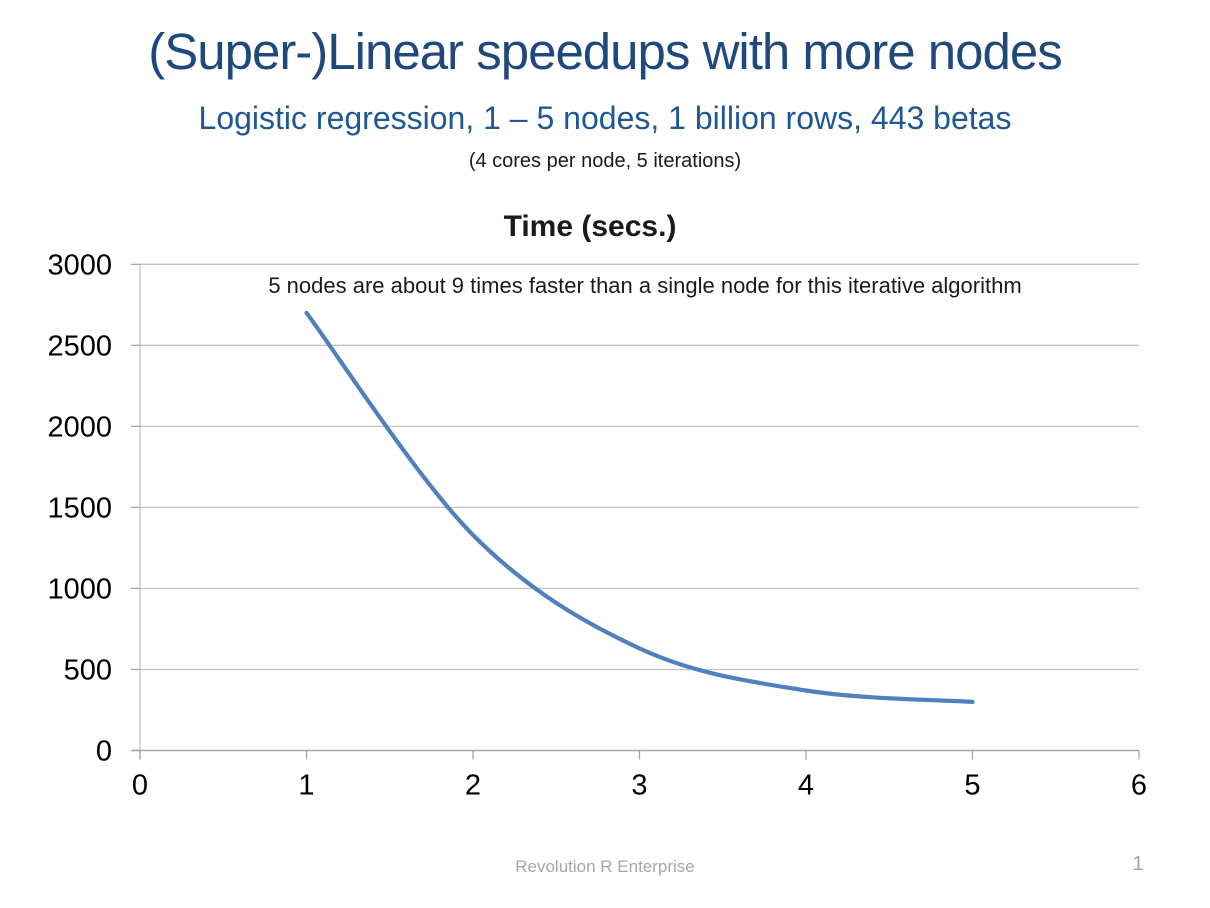 The image size is (1210, 908). What do you see at coordinates (1138, 864) in the screenshot?
I see `page-number: 1` at bounding box center [1138, 864].